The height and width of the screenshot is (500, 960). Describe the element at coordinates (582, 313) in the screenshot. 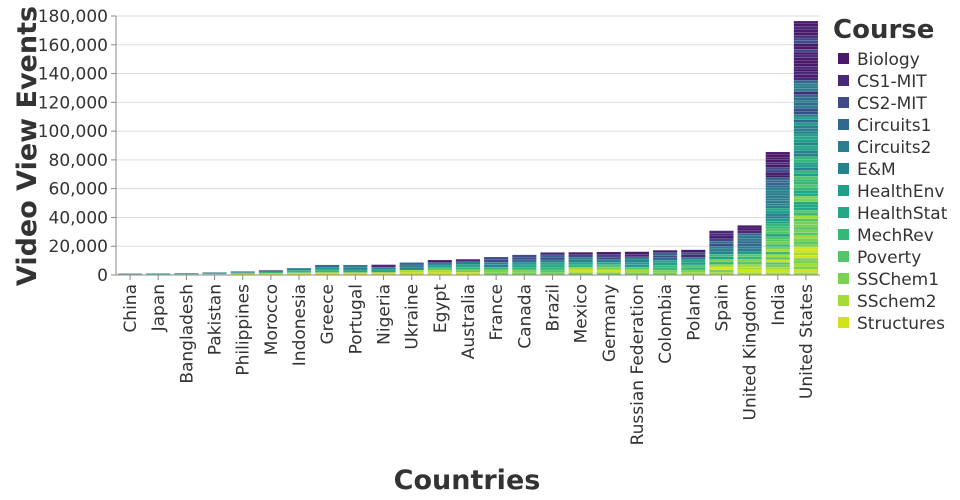

I see `x-tick-label: Mexico` at that location.